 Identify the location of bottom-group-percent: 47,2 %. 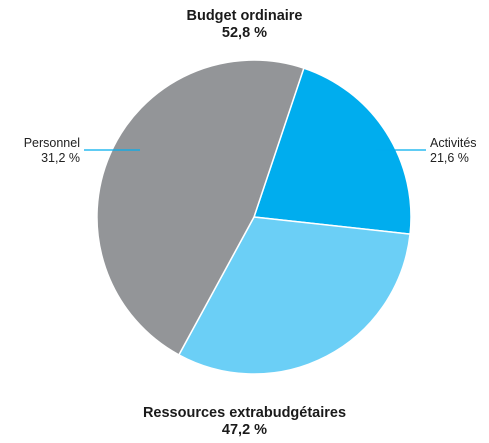
(244, 430).